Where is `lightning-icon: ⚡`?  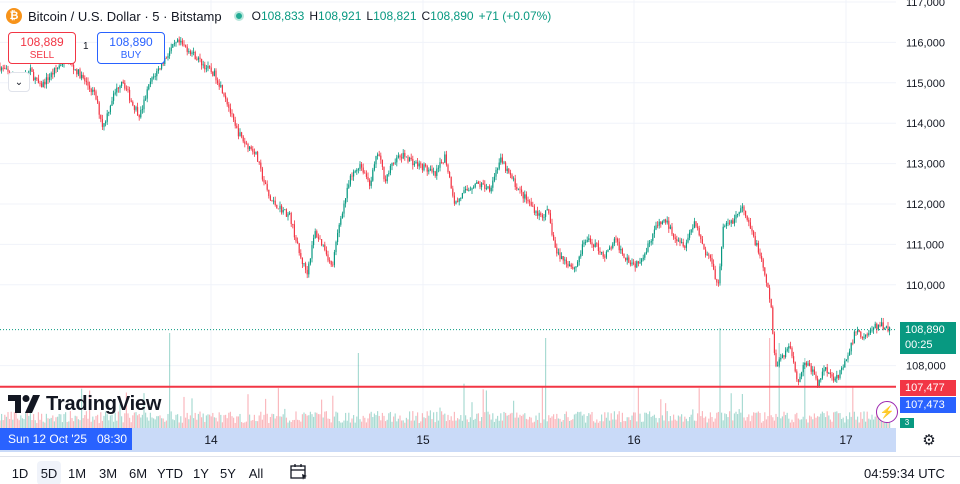 lightning-icon: ⚡ is located at coordinates (887, 412).